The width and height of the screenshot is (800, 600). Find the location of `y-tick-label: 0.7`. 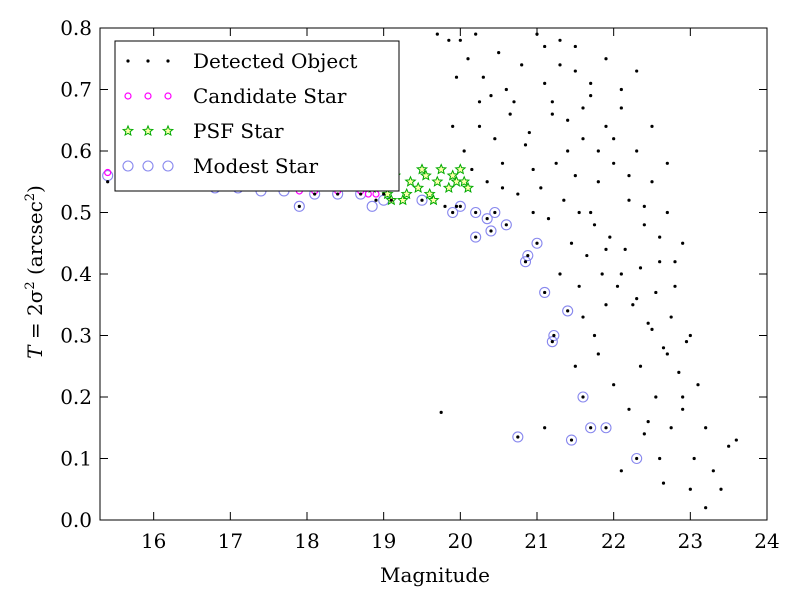

y-tick-label: 0.7 is located at coordinates (76, 90).